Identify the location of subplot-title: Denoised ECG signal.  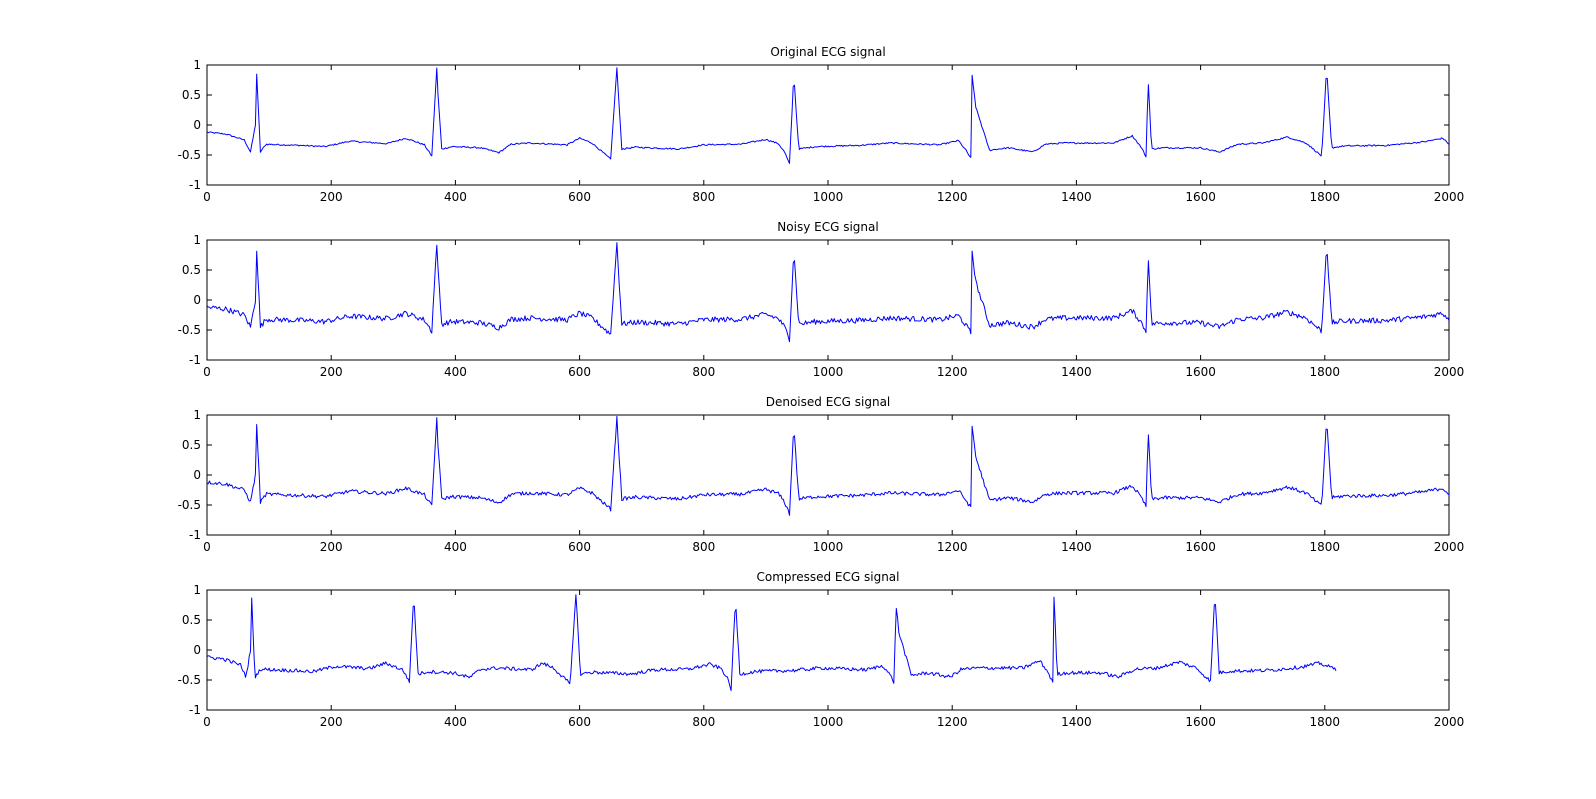
(828, 402).